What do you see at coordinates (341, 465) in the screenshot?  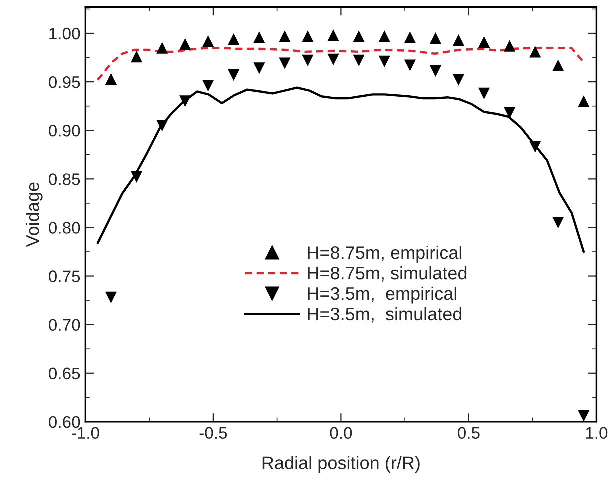 I see `x-axis-title: Radial position (r/R)` at bounding box center [341, 465].